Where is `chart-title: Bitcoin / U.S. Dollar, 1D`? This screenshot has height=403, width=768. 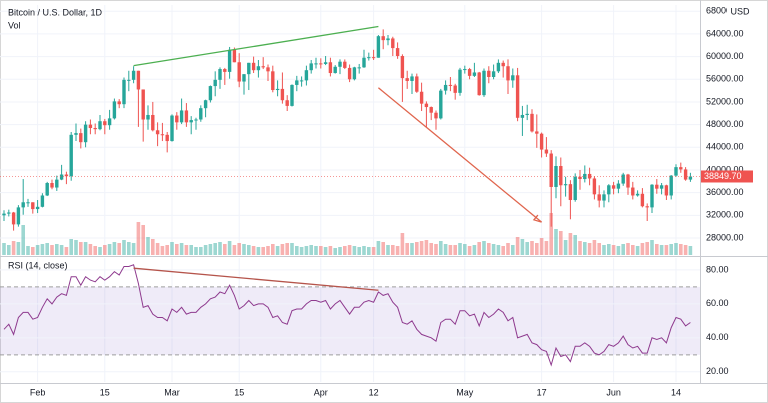 chart-title: Bitcoin / U.S. Dollar, 1D is located at coordinates (55, 12).